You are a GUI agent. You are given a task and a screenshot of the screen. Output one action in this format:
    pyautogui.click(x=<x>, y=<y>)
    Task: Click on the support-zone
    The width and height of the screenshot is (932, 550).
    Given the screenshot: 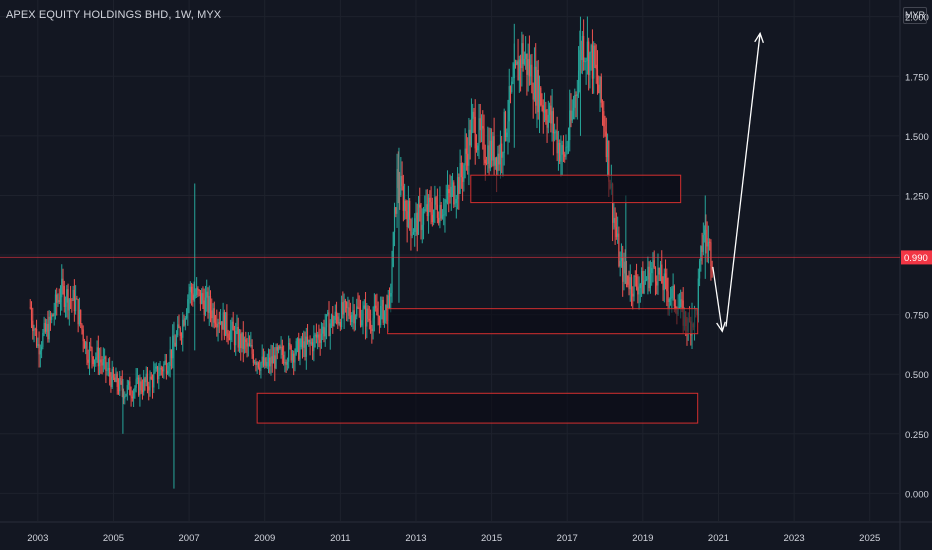 What is the action you would take?
    pyautogui.click(x=477, y=408)
    